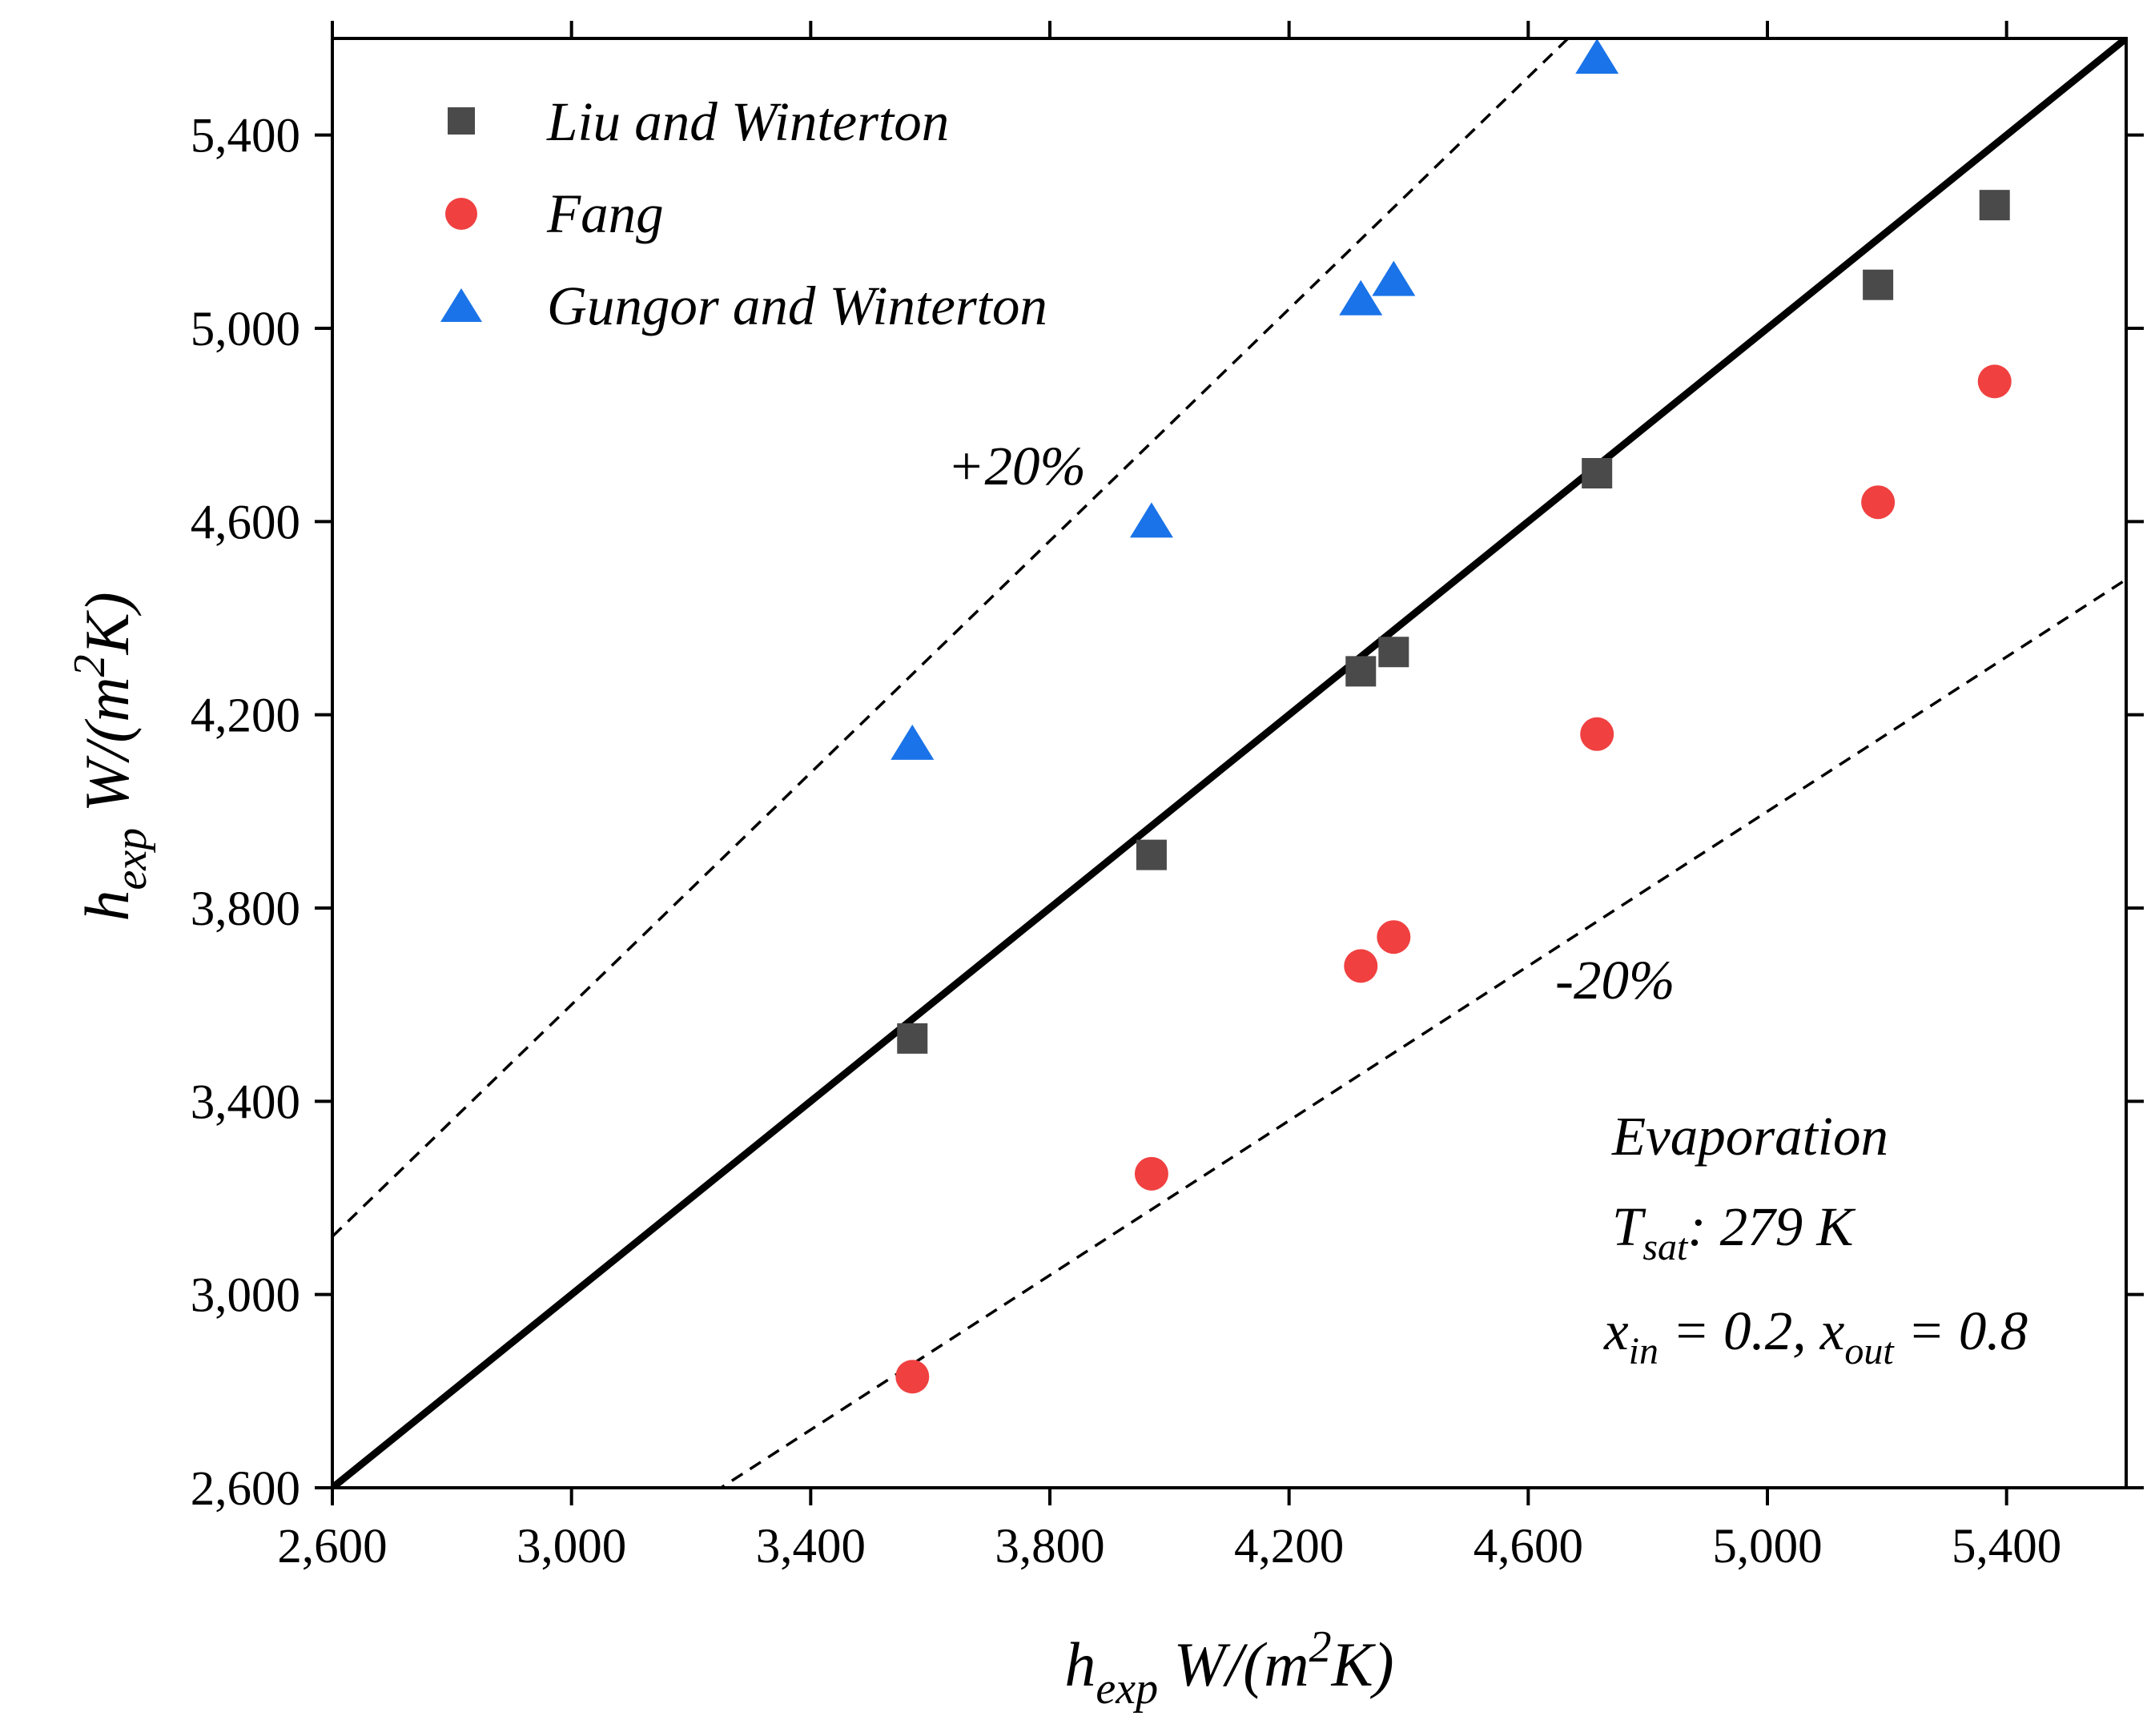 The image size is (2155, 1736). What do you see at coordinates (811, 1546) in the screenshot?
I see `x-tick-label: 3,400` at bounding box center [811, 1546].